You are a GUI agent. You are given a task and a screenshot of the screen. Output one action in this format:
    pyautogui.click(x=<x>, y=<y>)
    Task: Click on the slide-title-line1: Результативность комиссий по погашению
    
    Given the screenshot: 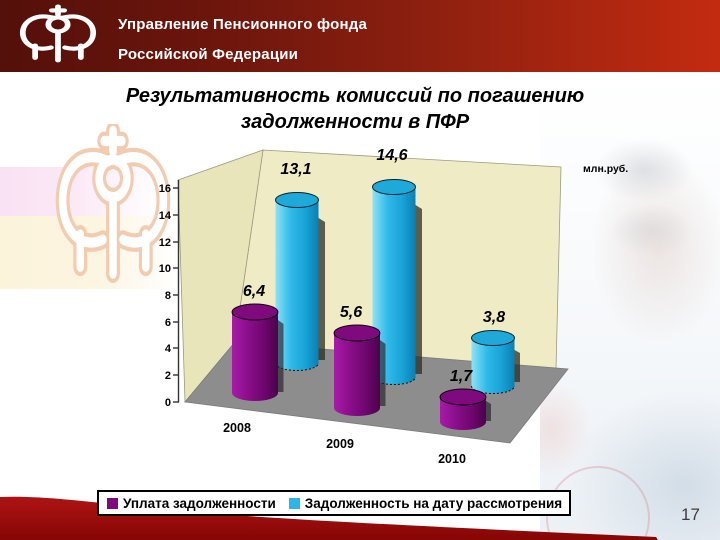 What is the action you would take?
    pyautogui.click(x=355, y=96)
    